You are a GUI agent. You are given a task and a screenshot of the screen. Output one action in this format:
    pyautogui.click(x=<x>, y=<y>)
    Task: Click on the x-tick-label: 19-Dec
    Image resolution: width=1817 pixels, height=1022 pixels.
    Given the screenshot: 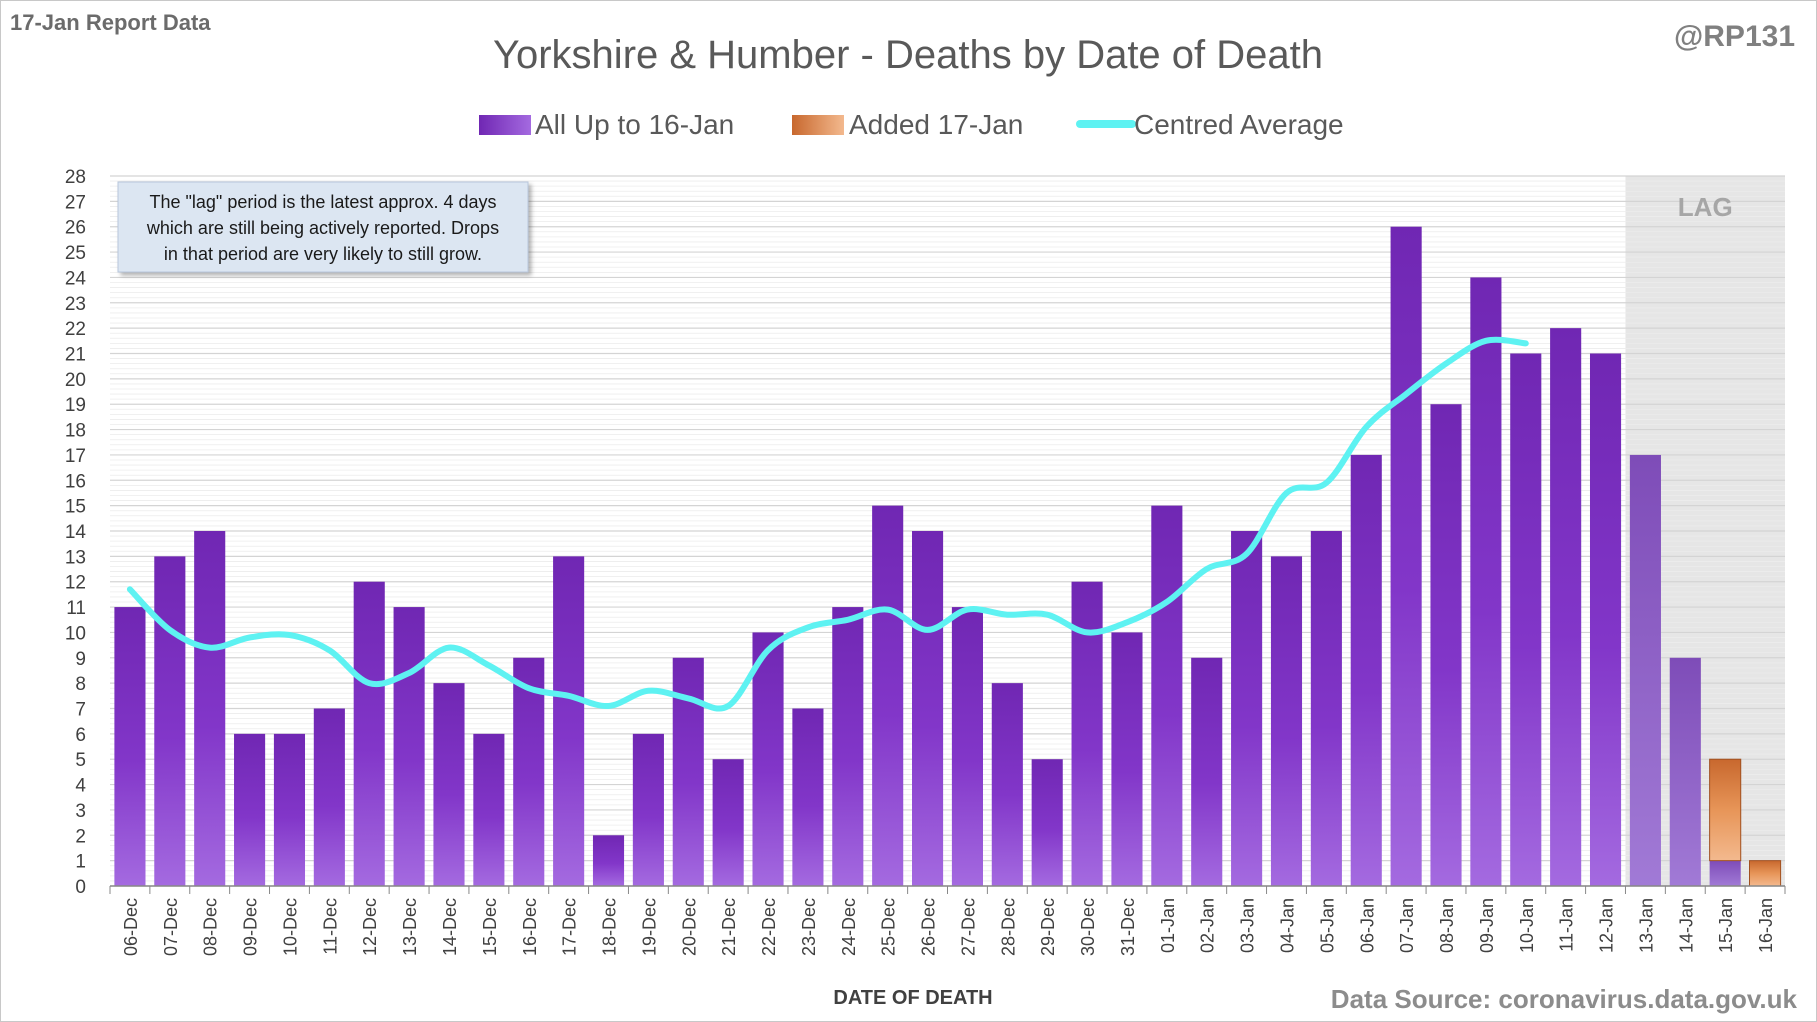 What is the action you would take?
    pyautogui.click(x=649, y=927)
    